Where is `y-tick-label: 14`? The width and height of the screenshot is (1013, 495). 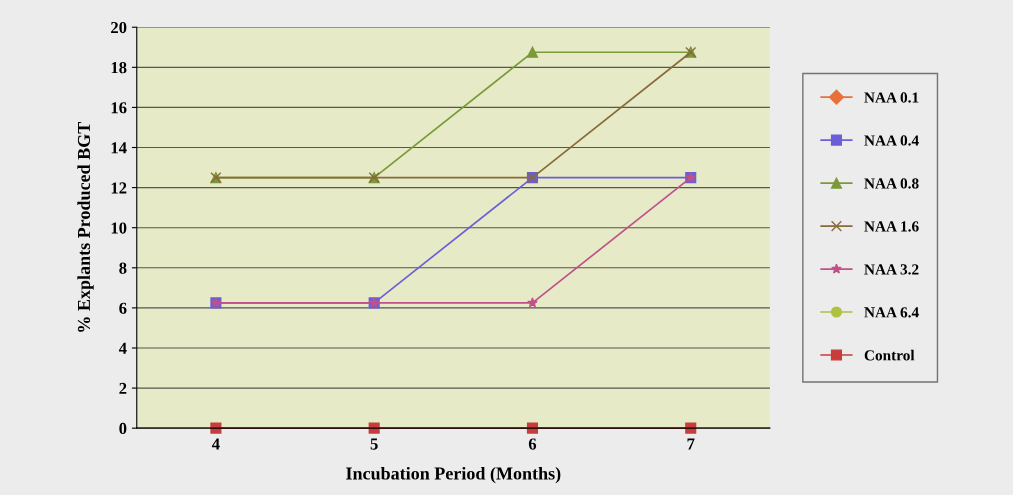 y-tick-label: 14 is located at coordinates (119, 148).